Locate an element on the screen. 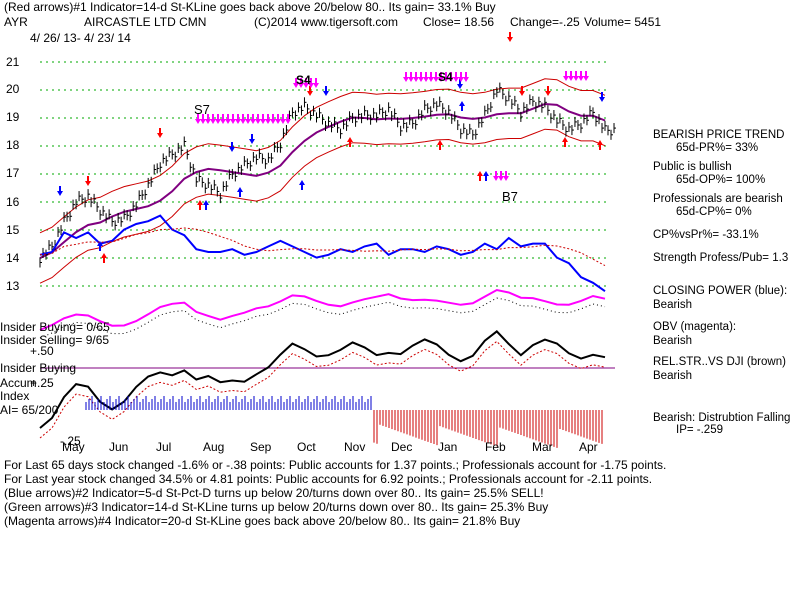  accumulation-index is located at coordinates (344, 422).